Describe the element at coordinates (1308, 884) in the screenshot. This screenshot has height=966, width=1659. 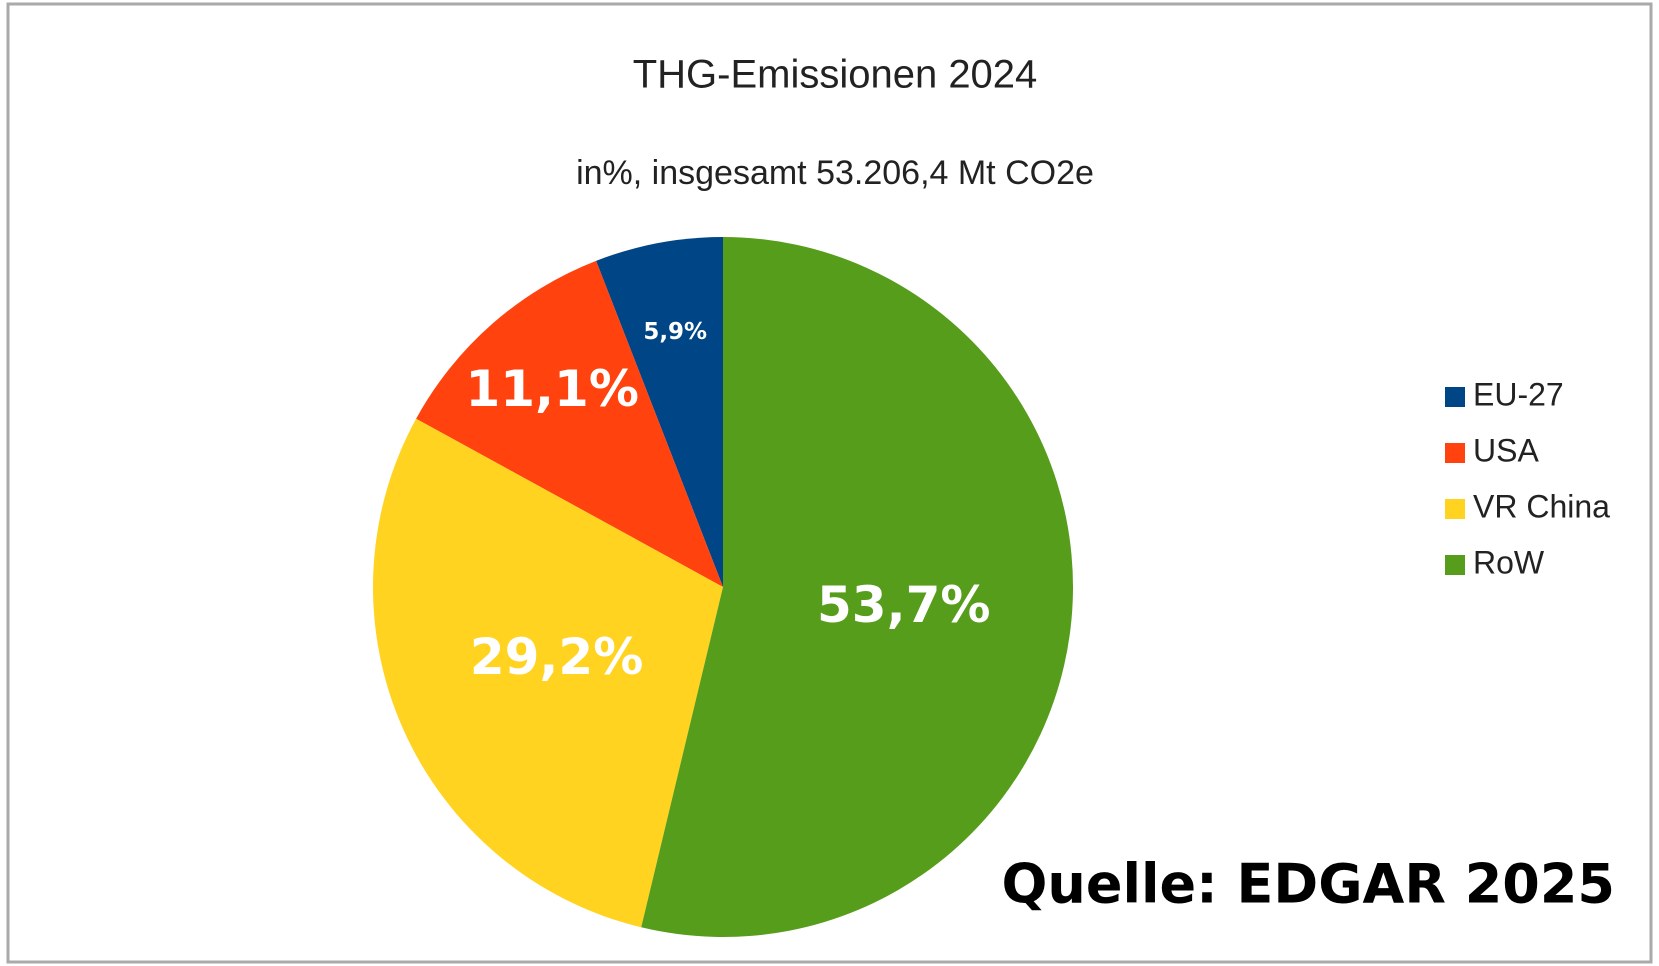
I see `source-note: Quelle: EDGAR 2025` at that location.